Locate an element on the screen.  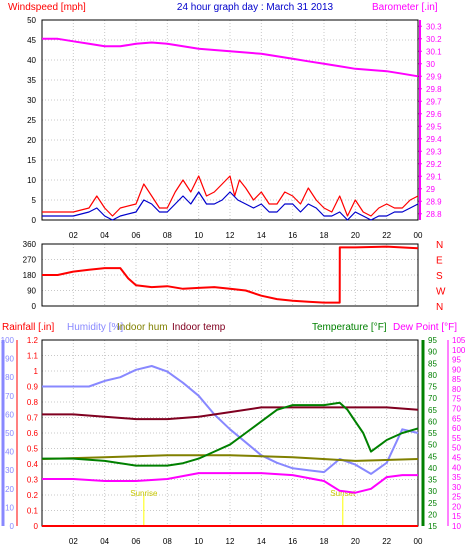
barometer-y-tick-label: 29.3 is located at coordinates (434, 151).